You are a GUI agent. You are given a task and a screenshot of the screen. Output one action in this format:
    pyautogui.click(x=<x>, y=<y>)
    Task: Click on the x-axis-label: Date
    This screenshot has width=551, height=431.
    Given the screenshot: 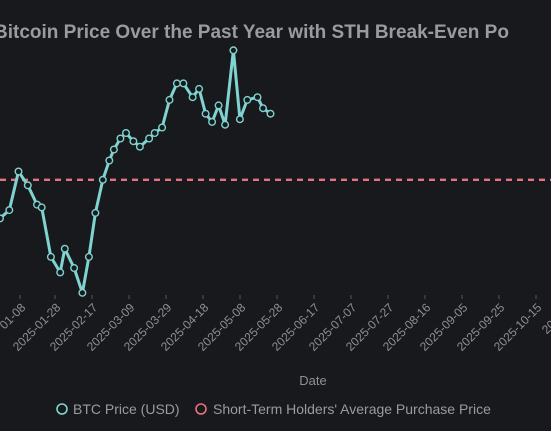 What is the action you would take?
    pyautogui.click(x=312, y=380)
    